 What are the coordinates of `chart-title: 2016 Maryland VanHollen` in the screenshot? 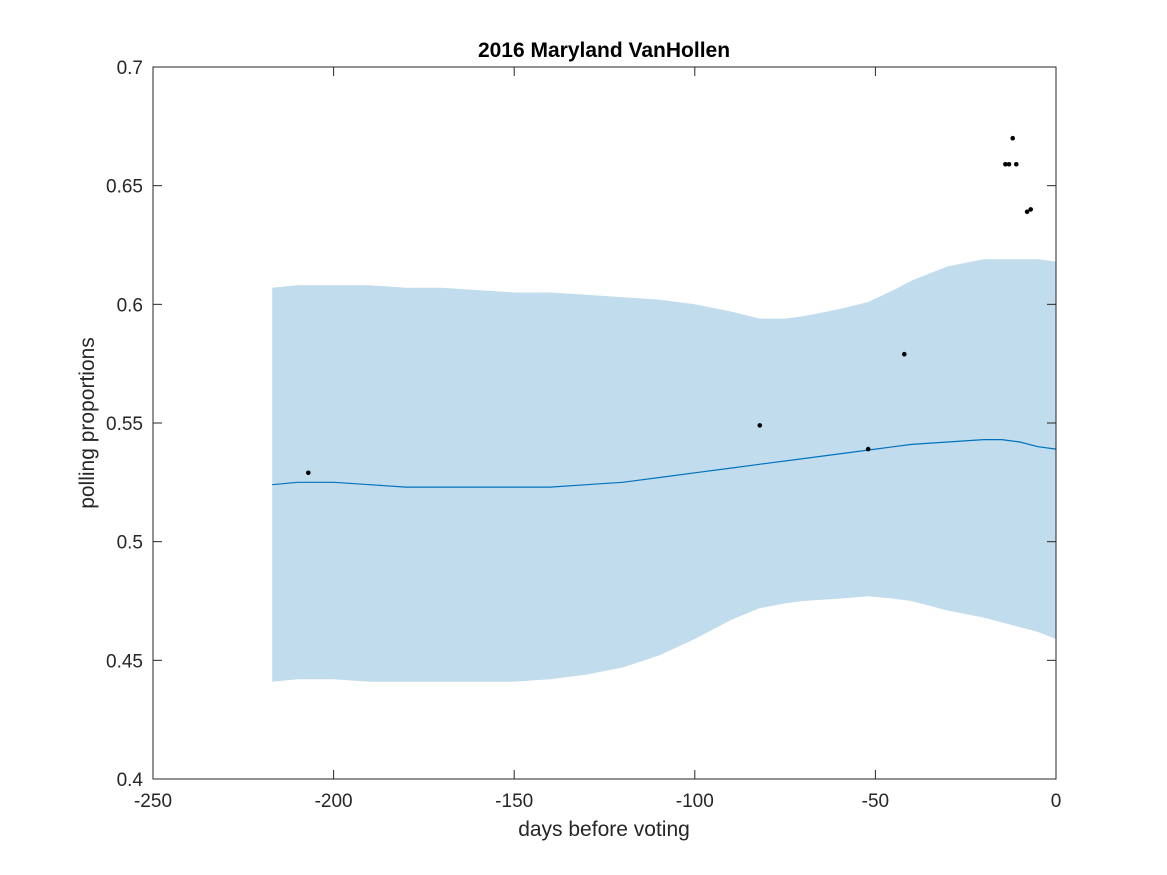 It's located at (604, 50).